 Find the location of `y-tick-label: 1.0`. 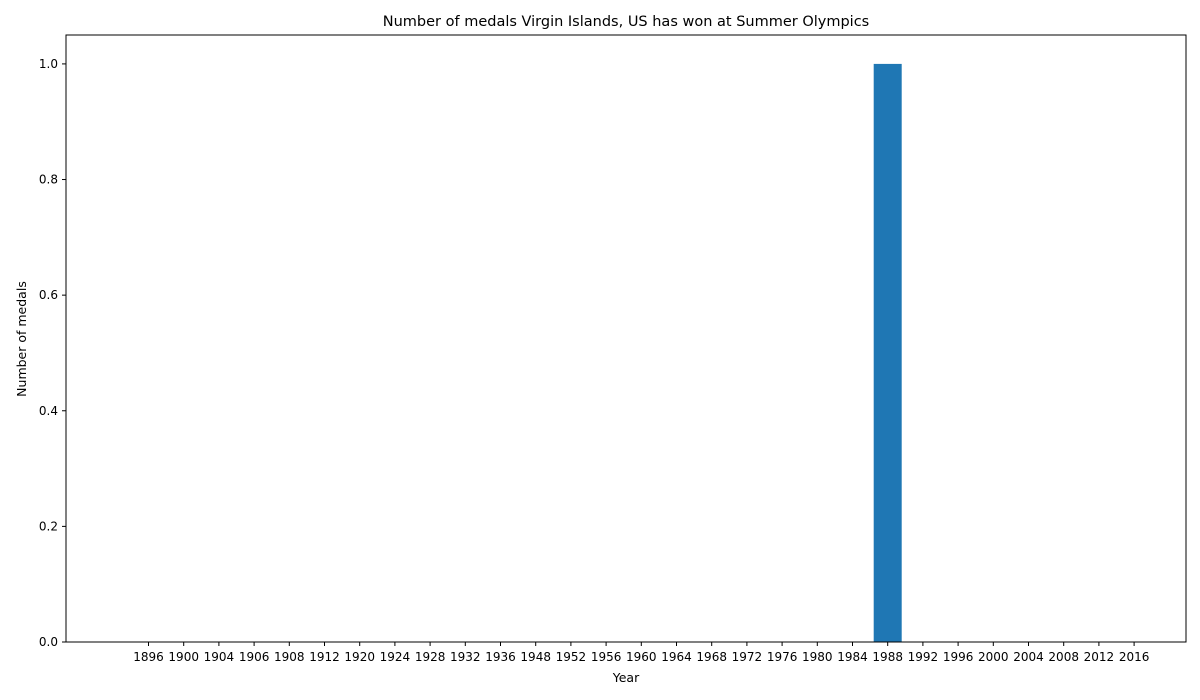

y-tick-label: 1.0 is located at coordinates (48, 64).